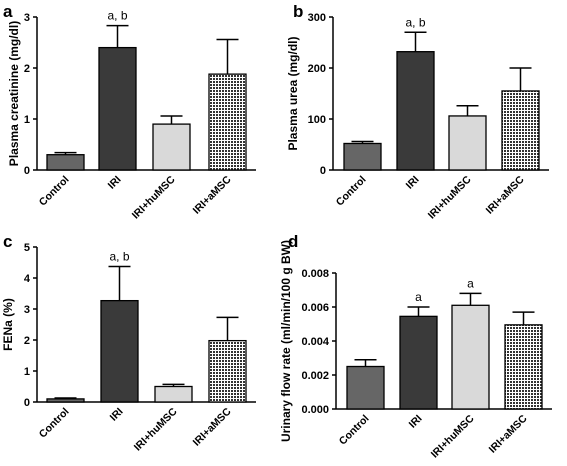 This screenshot has height=466, width=567. Describe the element at coordinates (315, 308) in the screenshot. I see `y-tick-label: 0.006` at that location.